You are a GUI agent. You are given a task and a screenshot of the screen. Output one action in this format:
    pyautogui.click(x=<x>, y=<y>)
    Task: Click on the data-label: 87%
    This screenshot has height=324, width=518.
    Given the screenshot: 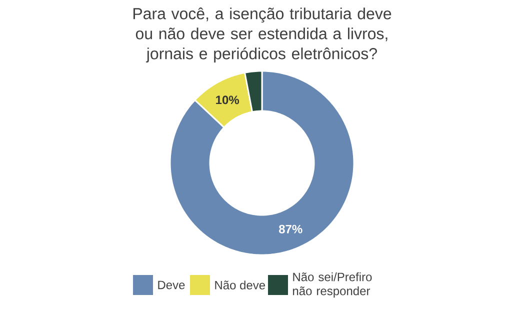 What is the action you would take?
    pyautogui.click(x=290, y=229)
    